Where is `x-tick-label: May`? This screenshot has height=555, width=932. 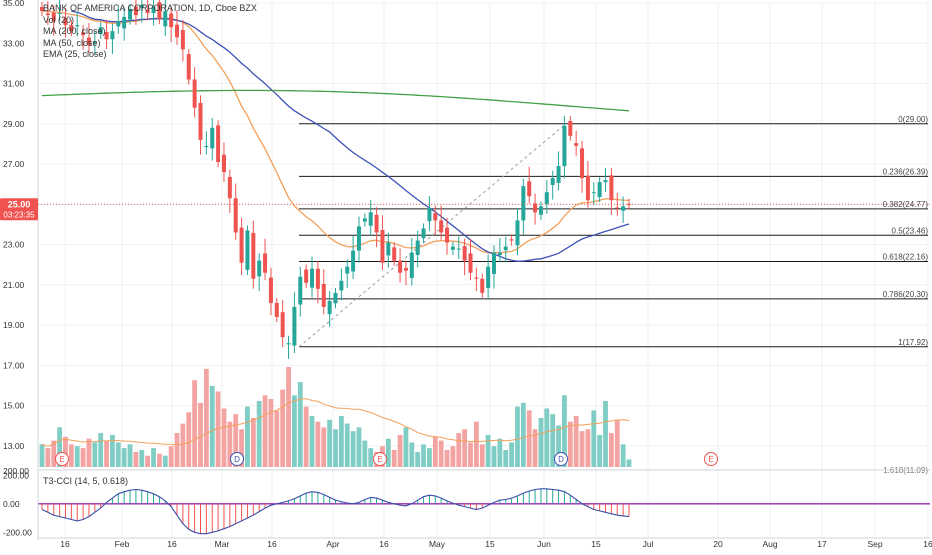 x-tick-label: May is located at coordinates (437, 544).